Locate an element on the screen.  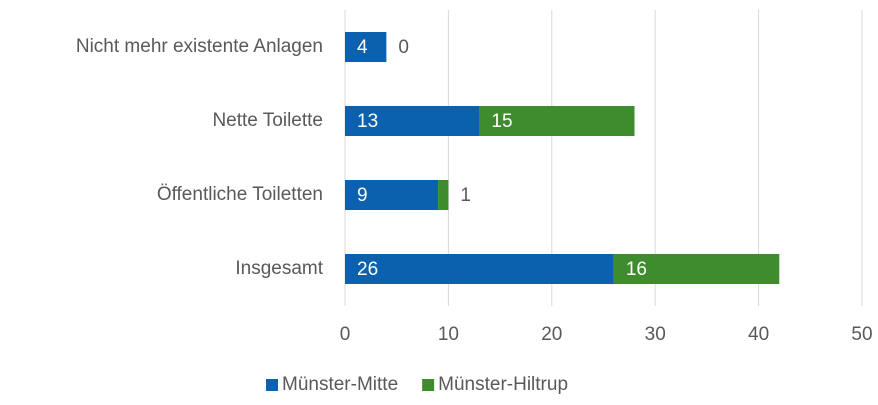
x-tick-label: 20 is located at coordinates (551, 334).